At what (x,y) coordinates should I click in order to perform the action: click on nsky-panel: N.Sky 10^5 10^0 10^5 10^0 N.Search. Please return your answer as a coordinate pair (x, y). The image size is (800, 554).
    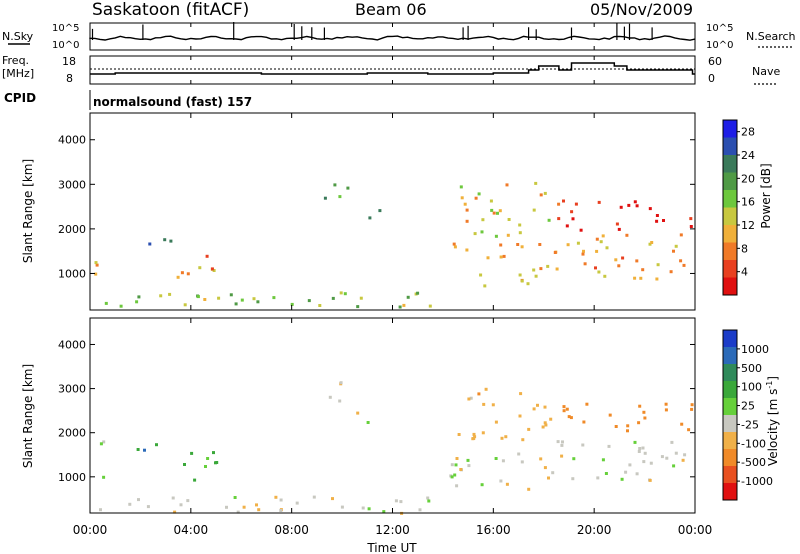
    Looking at the image, I should click on (399, 36).